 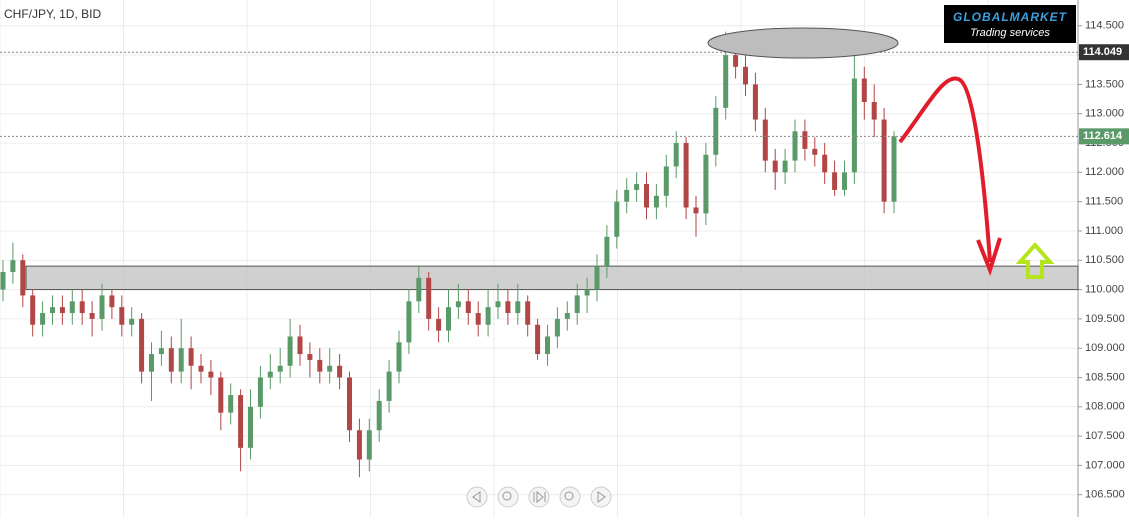 I want to click on zoom-out-button, so click(x=508, y=497).